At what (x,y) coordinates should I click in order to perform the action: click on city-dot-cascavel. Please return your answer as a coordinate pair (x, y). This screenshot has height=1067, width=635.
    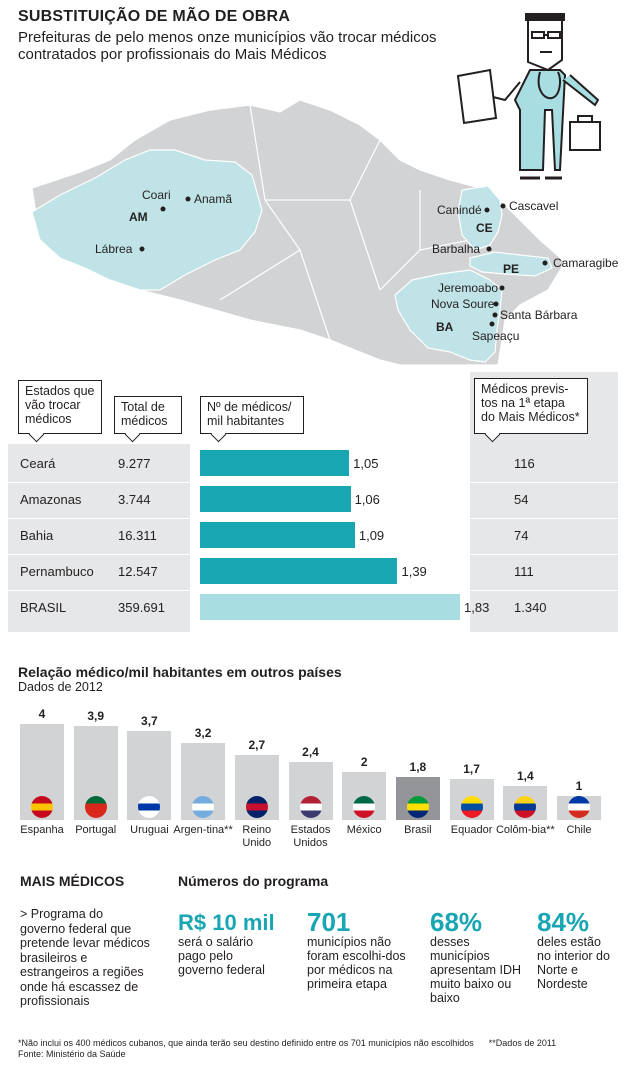
    Looking at the image, I should click on (503, 206).